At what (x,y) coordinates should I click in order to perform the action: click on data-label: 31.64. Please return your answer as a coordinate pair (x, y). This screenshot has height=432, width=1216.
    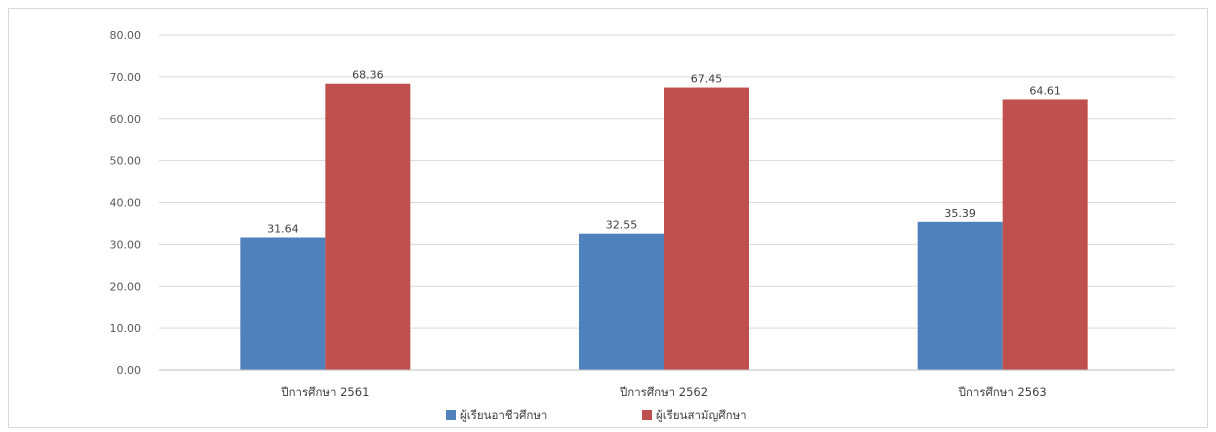
    Looking at the image, I should click on (283, 229).